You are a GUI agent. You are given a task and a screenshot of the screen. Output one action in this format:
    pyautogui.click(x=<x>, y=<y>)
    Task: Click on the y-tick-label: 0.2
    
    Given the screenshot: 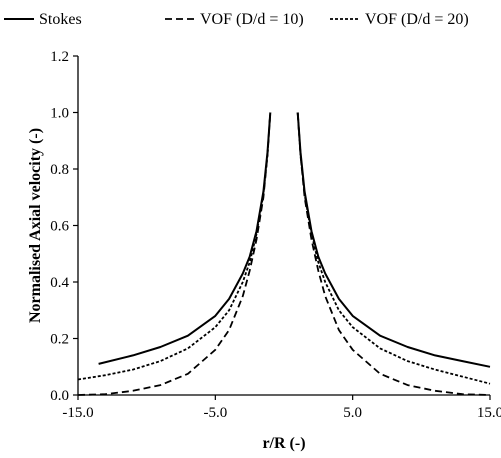 What is the action you would take?
    pyautogui.click(x=59, y=340)
    